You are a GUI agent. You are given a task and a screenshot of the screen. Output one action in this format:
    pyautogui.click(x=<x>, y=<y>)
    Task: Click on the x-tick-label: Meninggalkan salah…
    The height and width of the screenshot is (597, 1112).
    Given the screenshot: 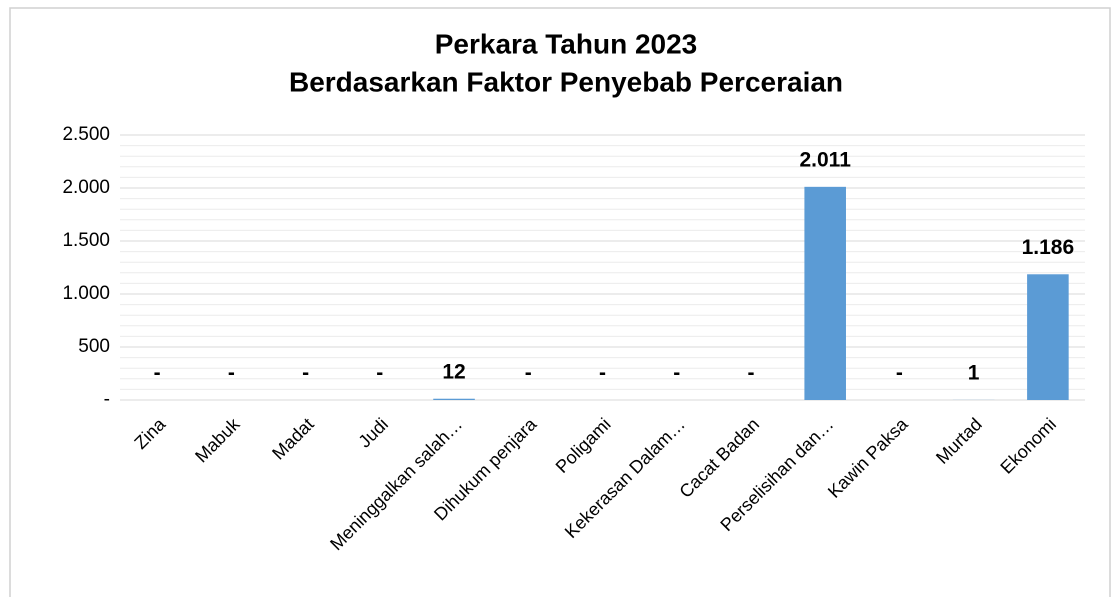 What is the action you would take?
    pyautogui.click(x=396, y=484)
    